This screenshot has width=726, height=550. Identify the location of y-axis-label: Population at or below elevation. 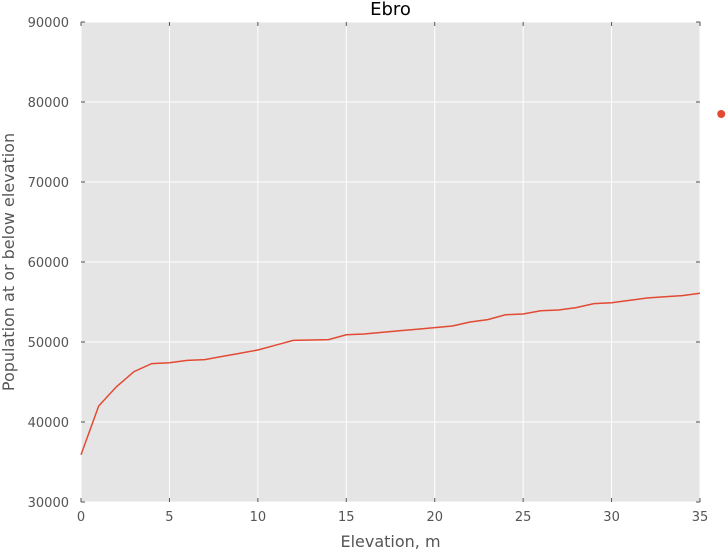
(9, 262).